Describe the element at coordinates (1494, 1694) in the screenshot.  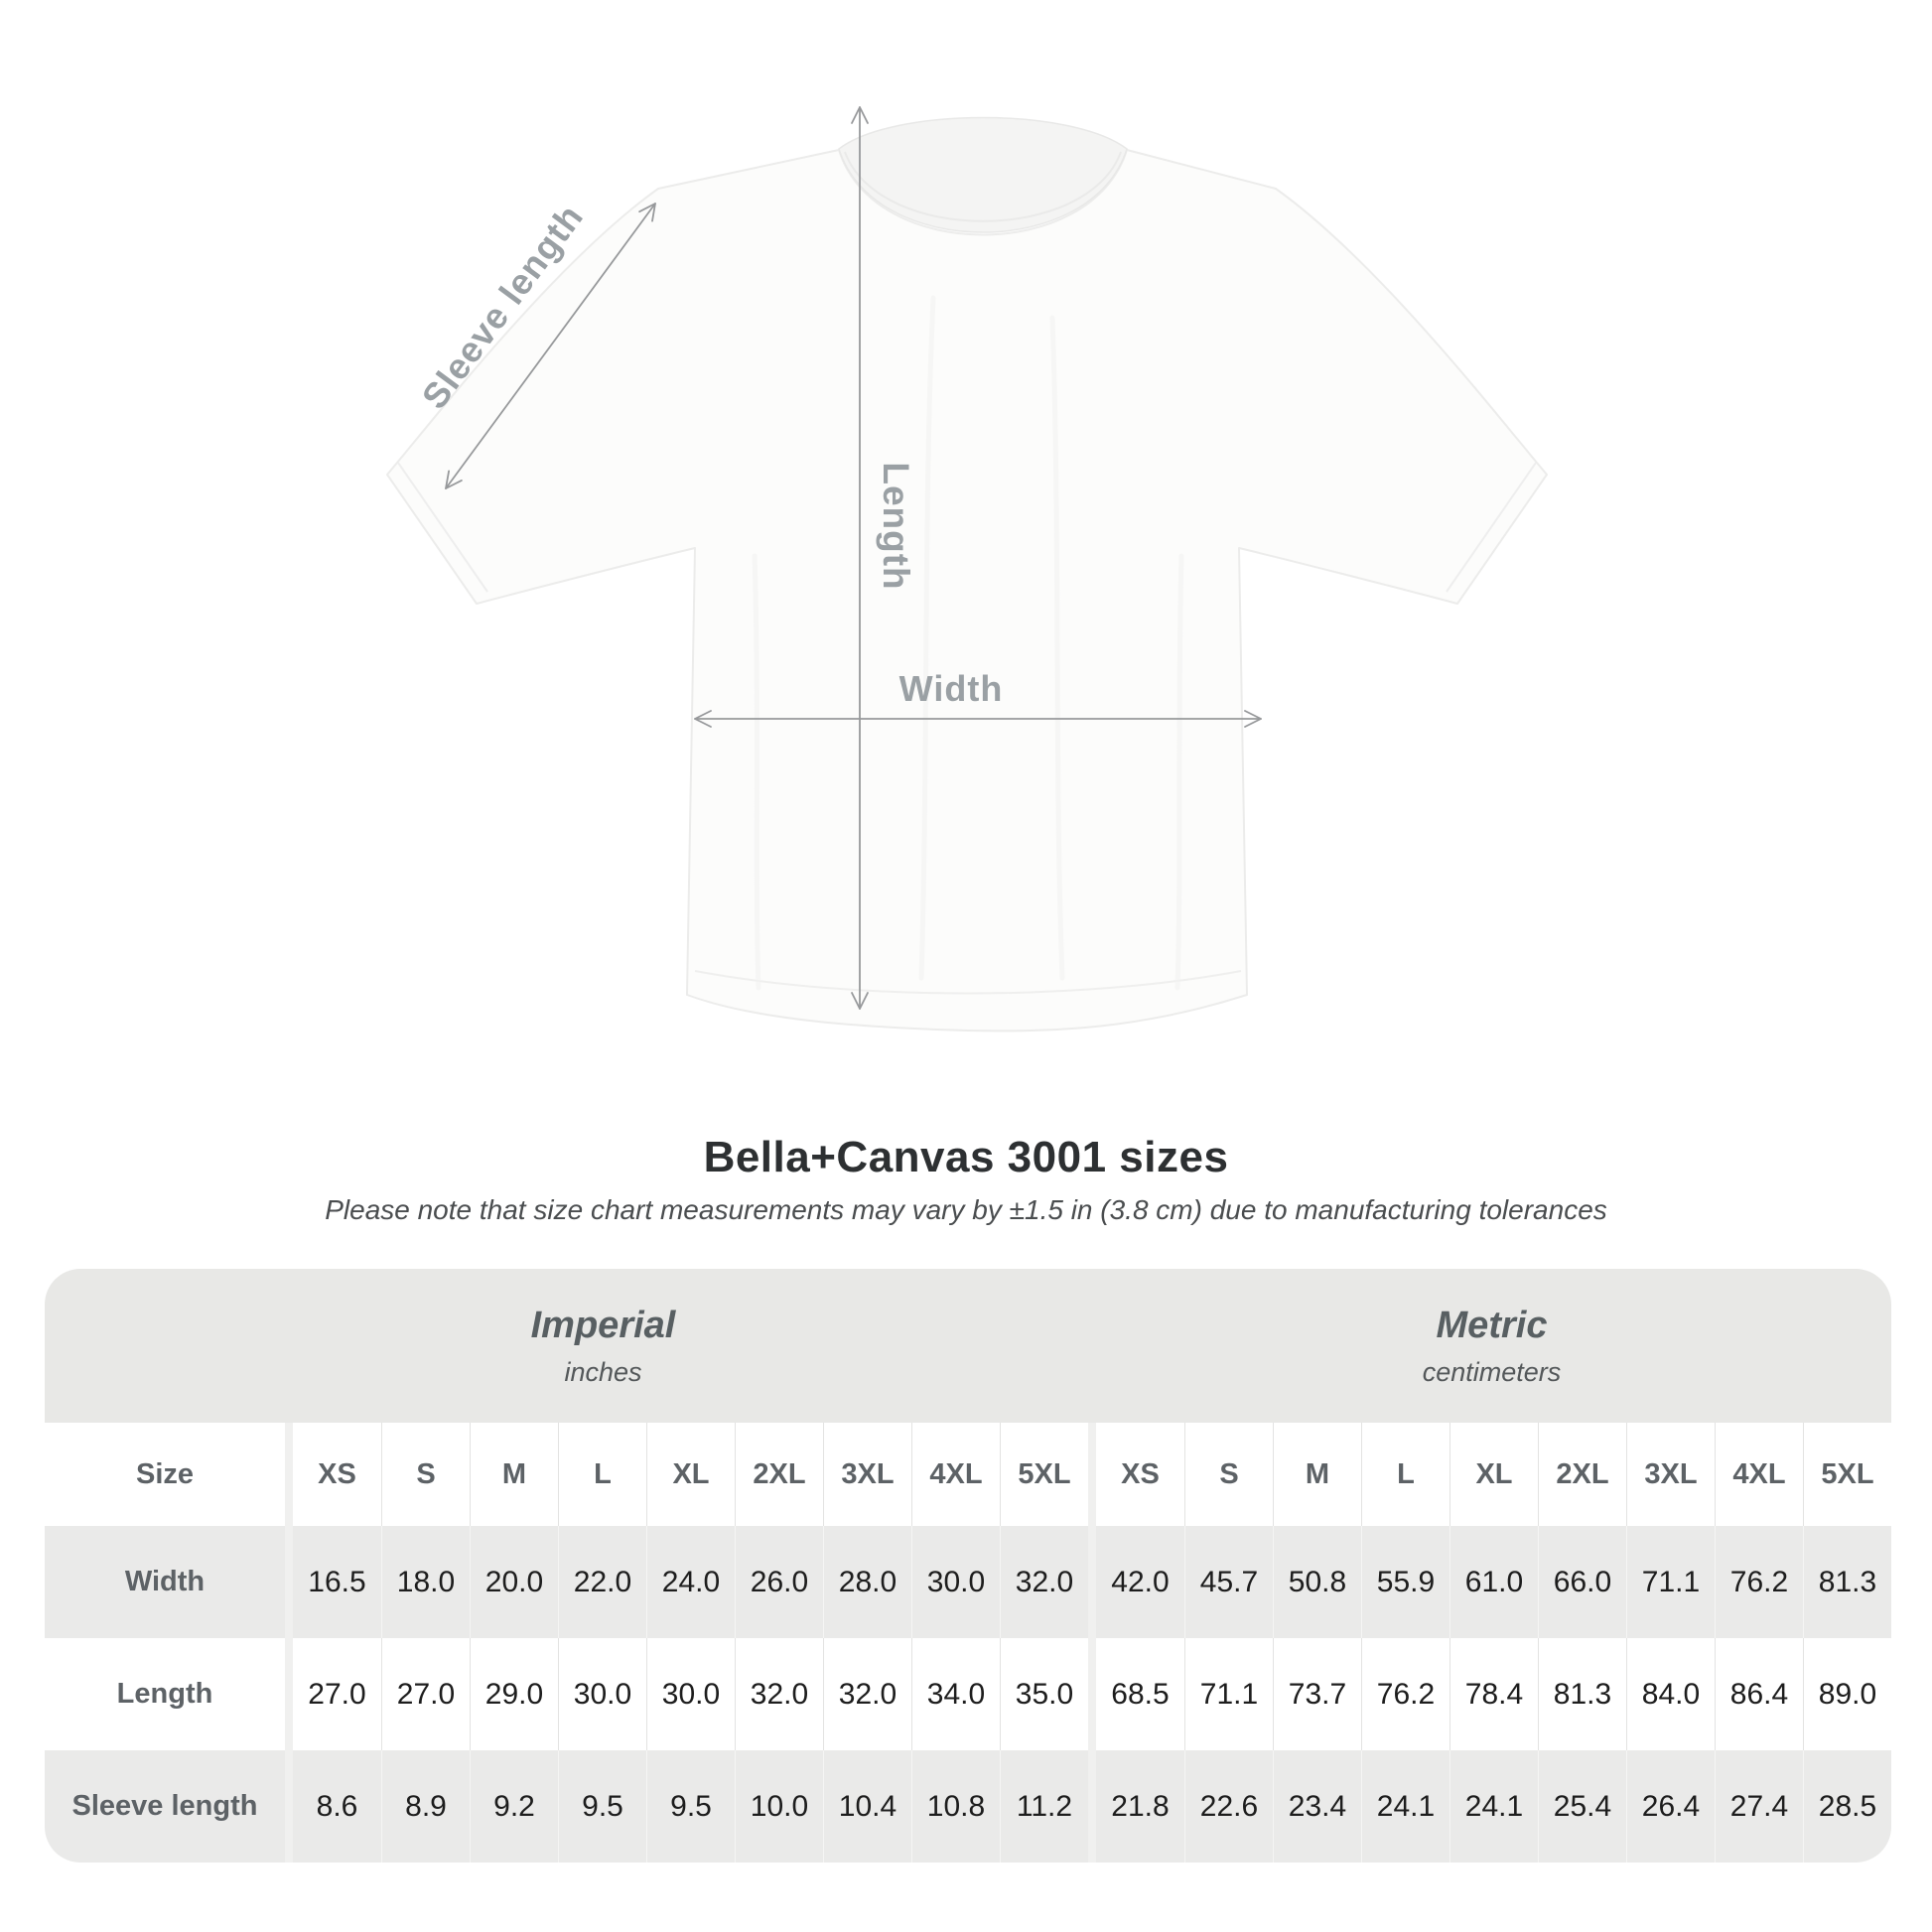
I see `measurement-value: 78.4` at that location.